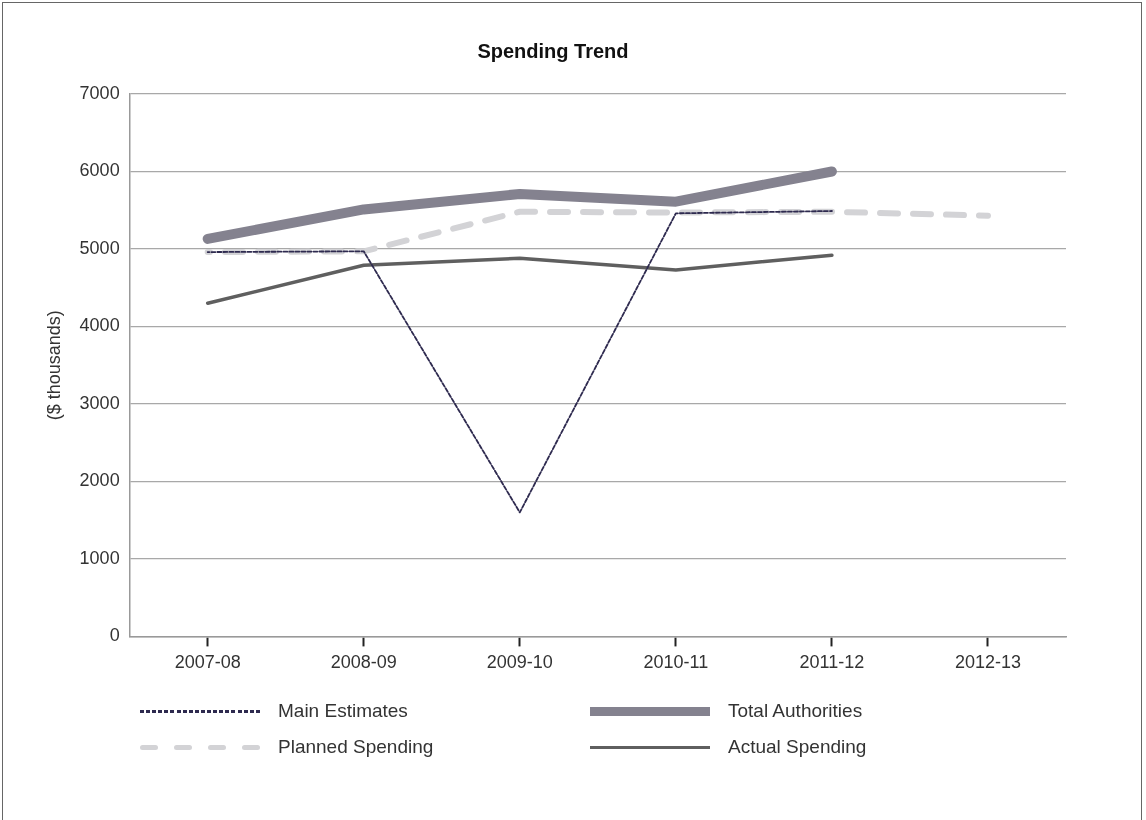 The image size is (1146, 820). I want to click on x-tick-label: 2008-09, so click(363, 662).